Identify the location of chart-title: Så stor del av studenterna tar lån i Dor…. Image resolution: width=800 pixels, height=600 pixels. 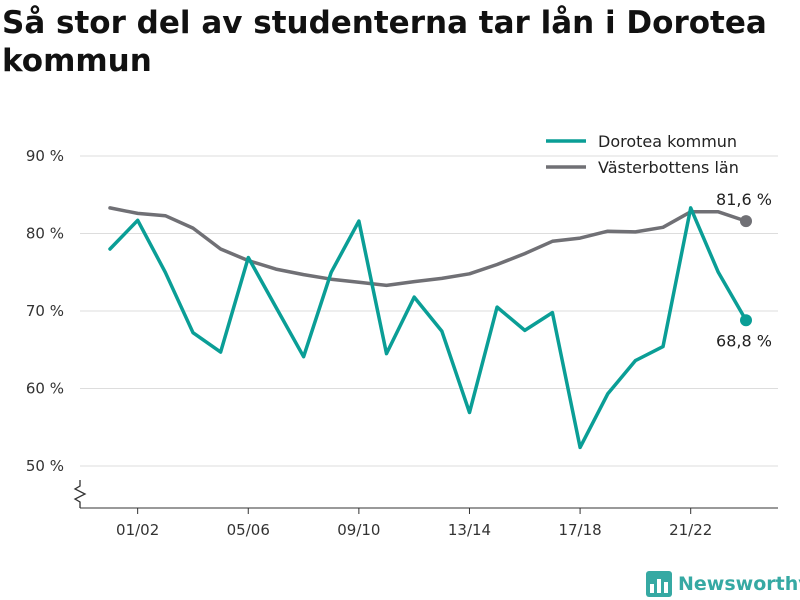
(384, 42).